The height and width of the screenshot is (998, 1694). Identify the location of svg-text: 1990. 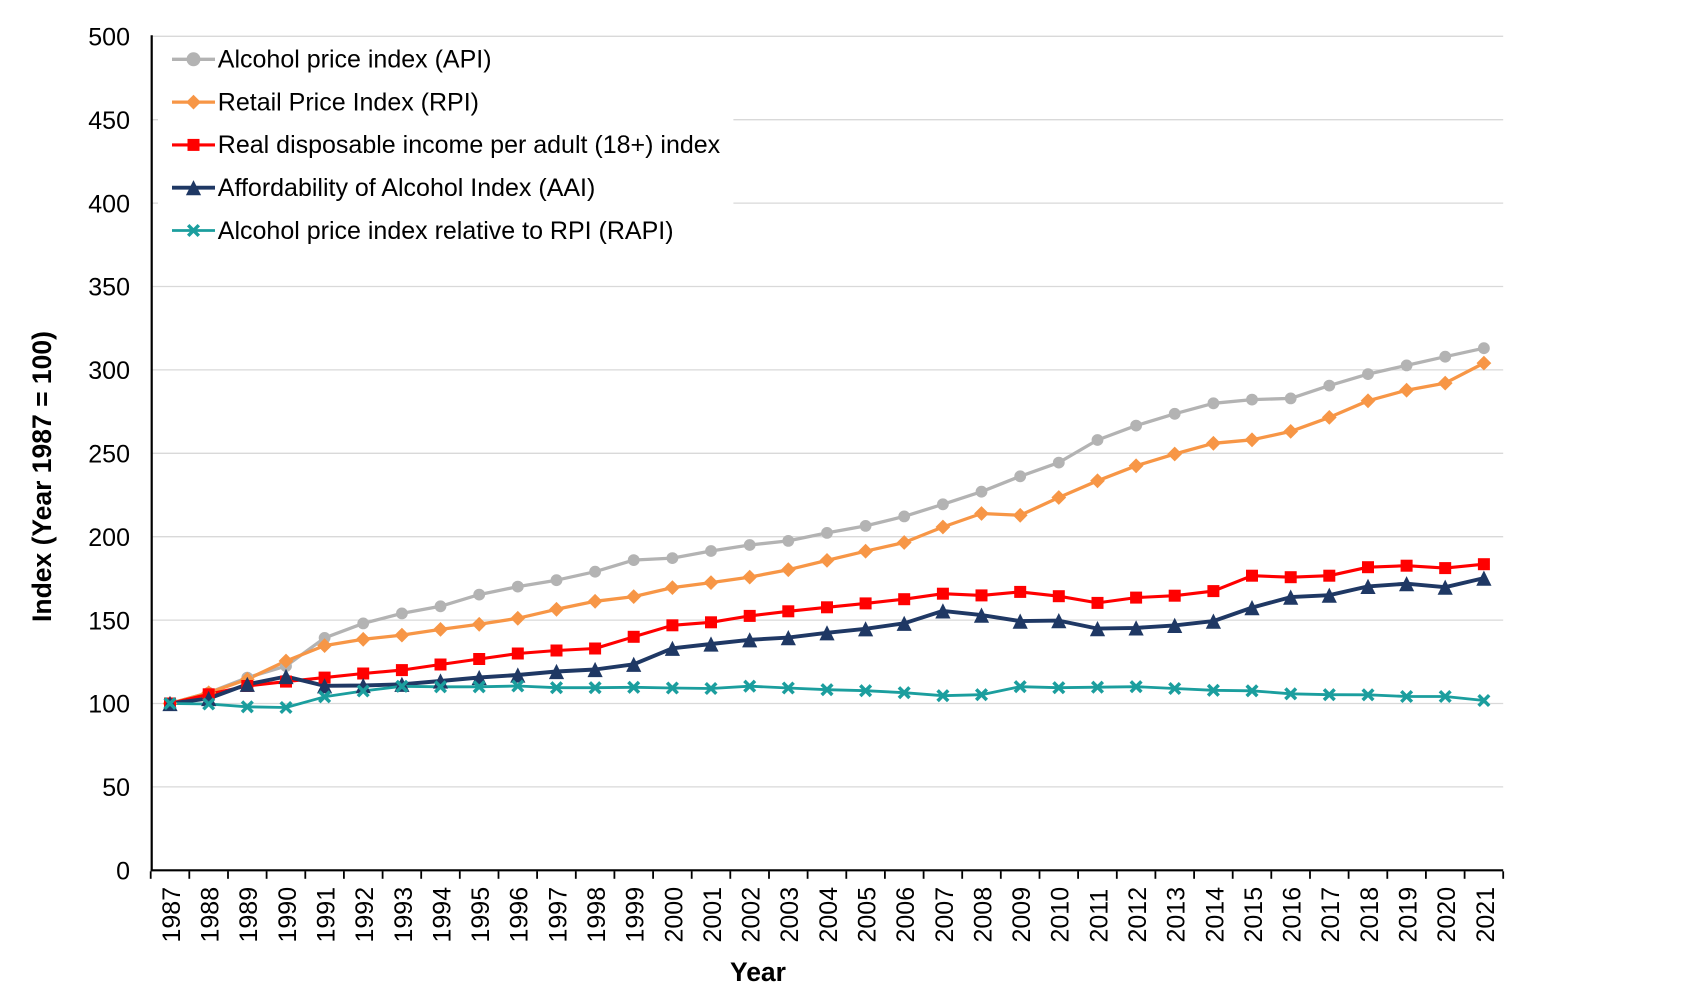
(288, 915).